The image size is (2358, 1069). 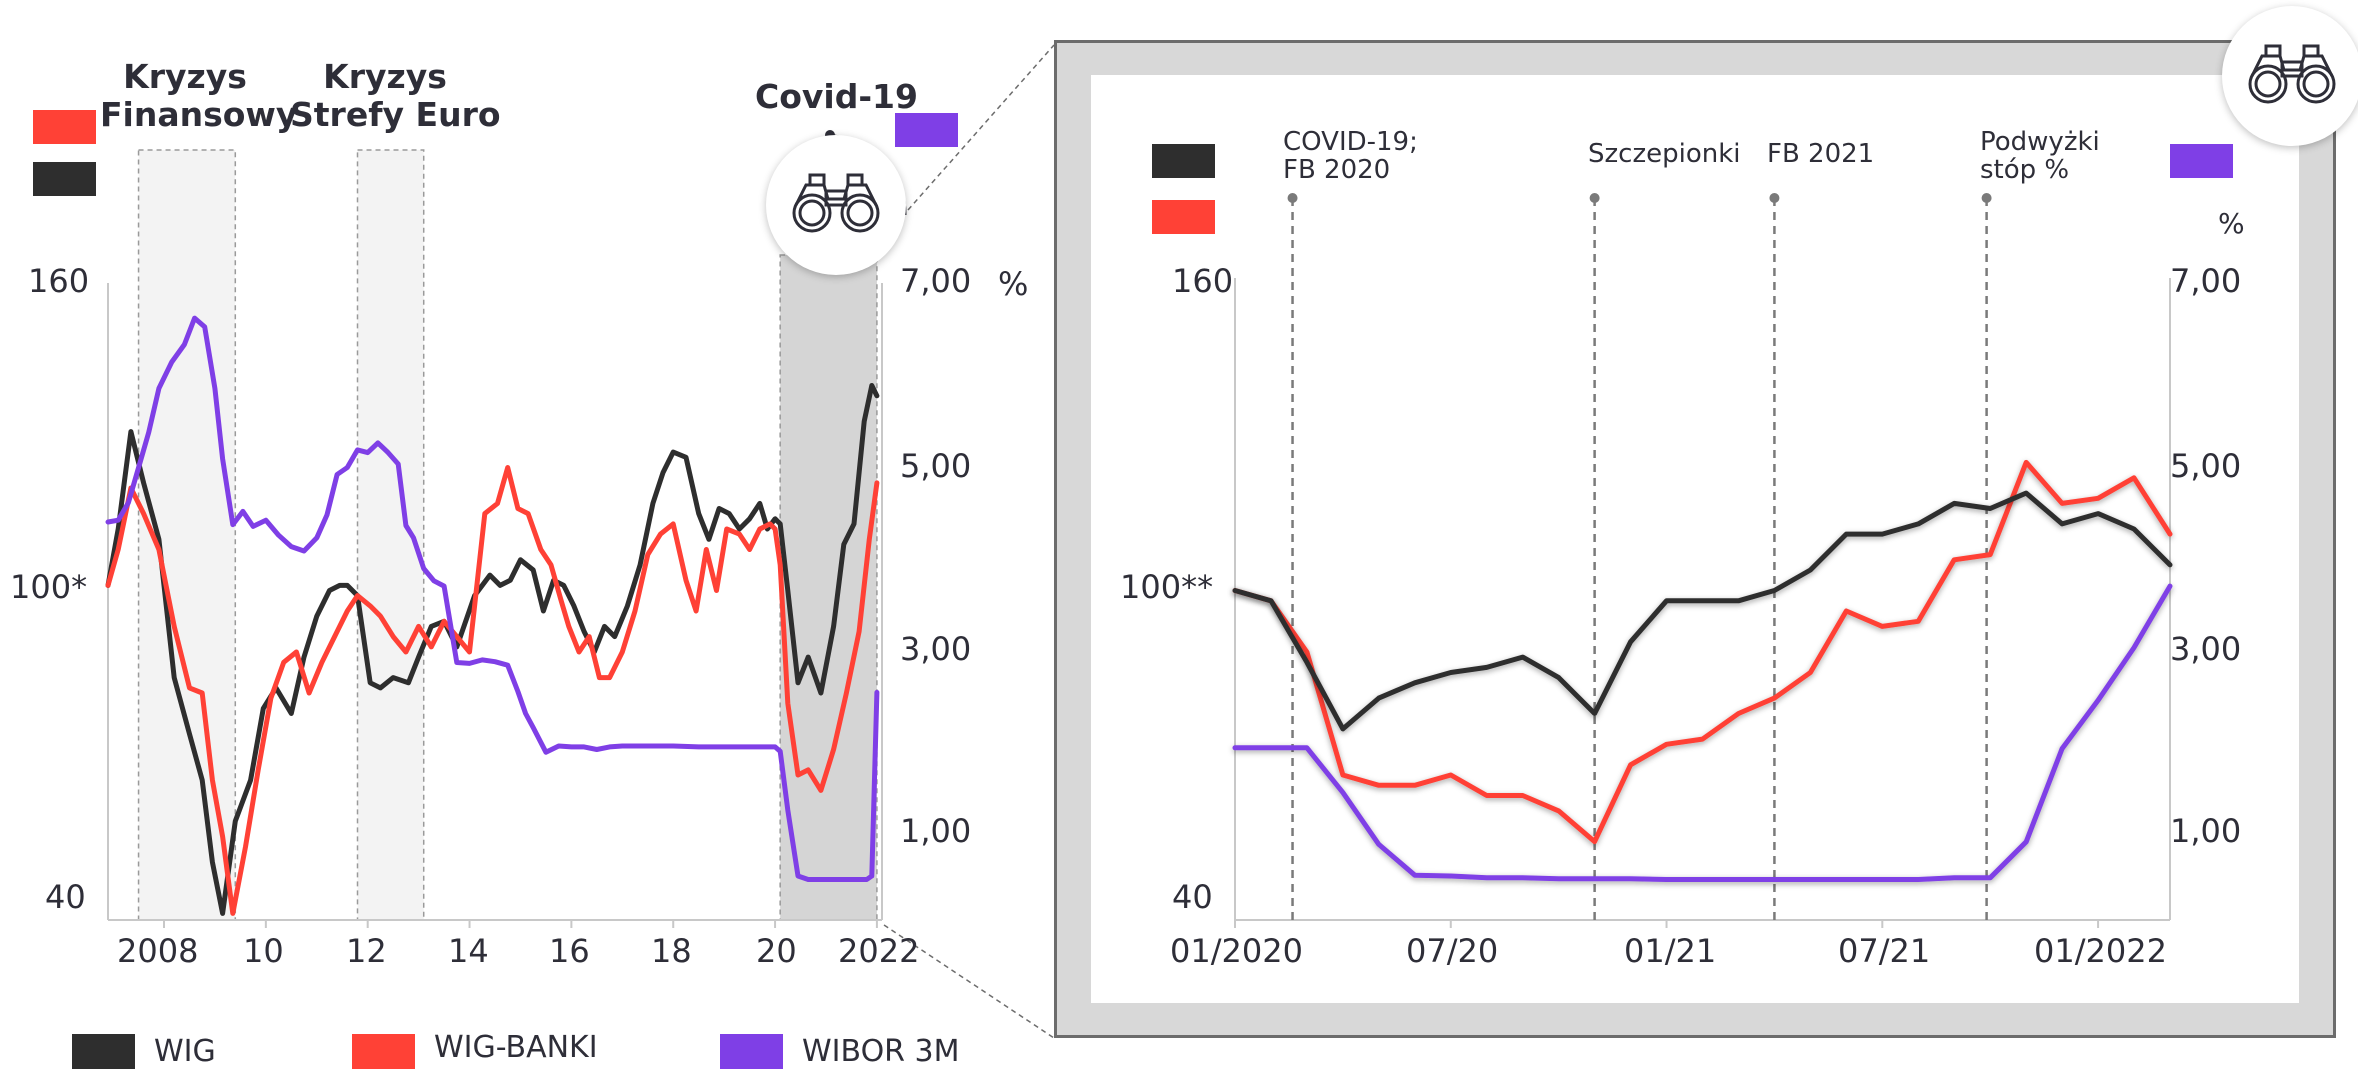 What do you see at coordinates (383, 1051) in the screenshot?
I see `legend-swatch-wig-banki` at bounding box center [383, 1051].